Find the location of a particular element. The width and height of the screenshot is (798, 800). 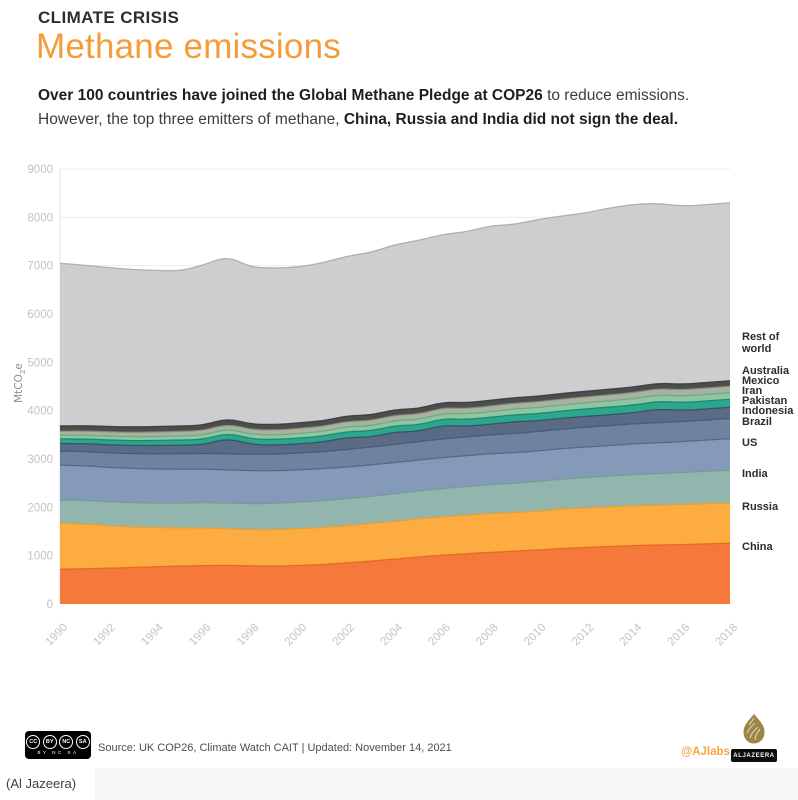

x-tick-2018: 2018 is located at coordinates (727, 635).